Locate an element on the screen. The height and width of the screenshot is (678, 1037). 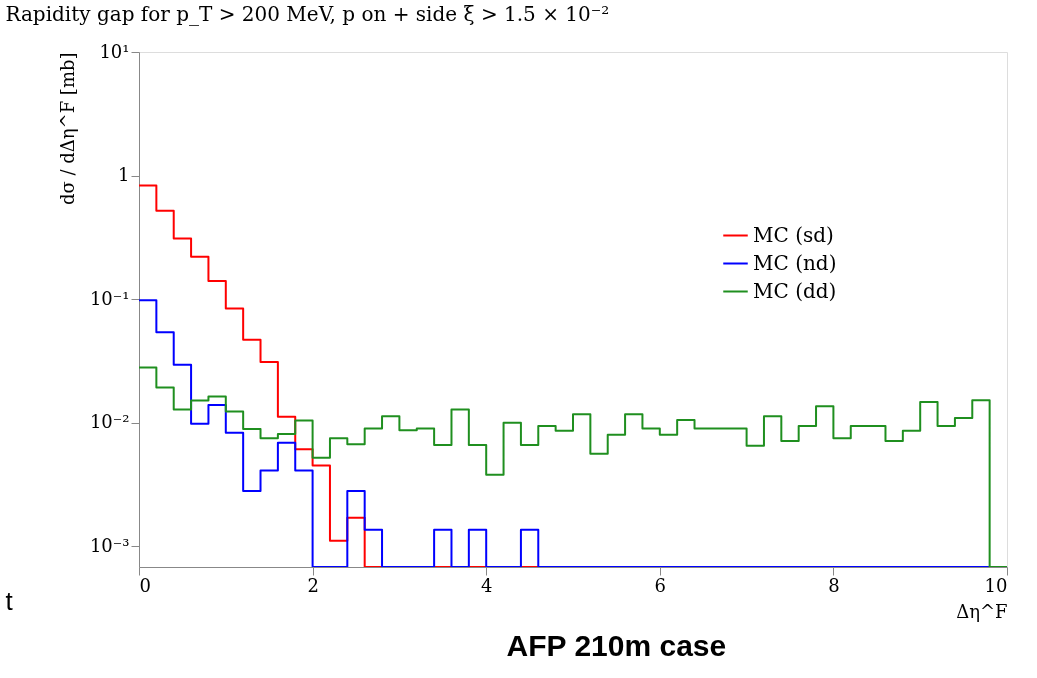
x-tick-label: 10 is located at coordinates (996, 585).